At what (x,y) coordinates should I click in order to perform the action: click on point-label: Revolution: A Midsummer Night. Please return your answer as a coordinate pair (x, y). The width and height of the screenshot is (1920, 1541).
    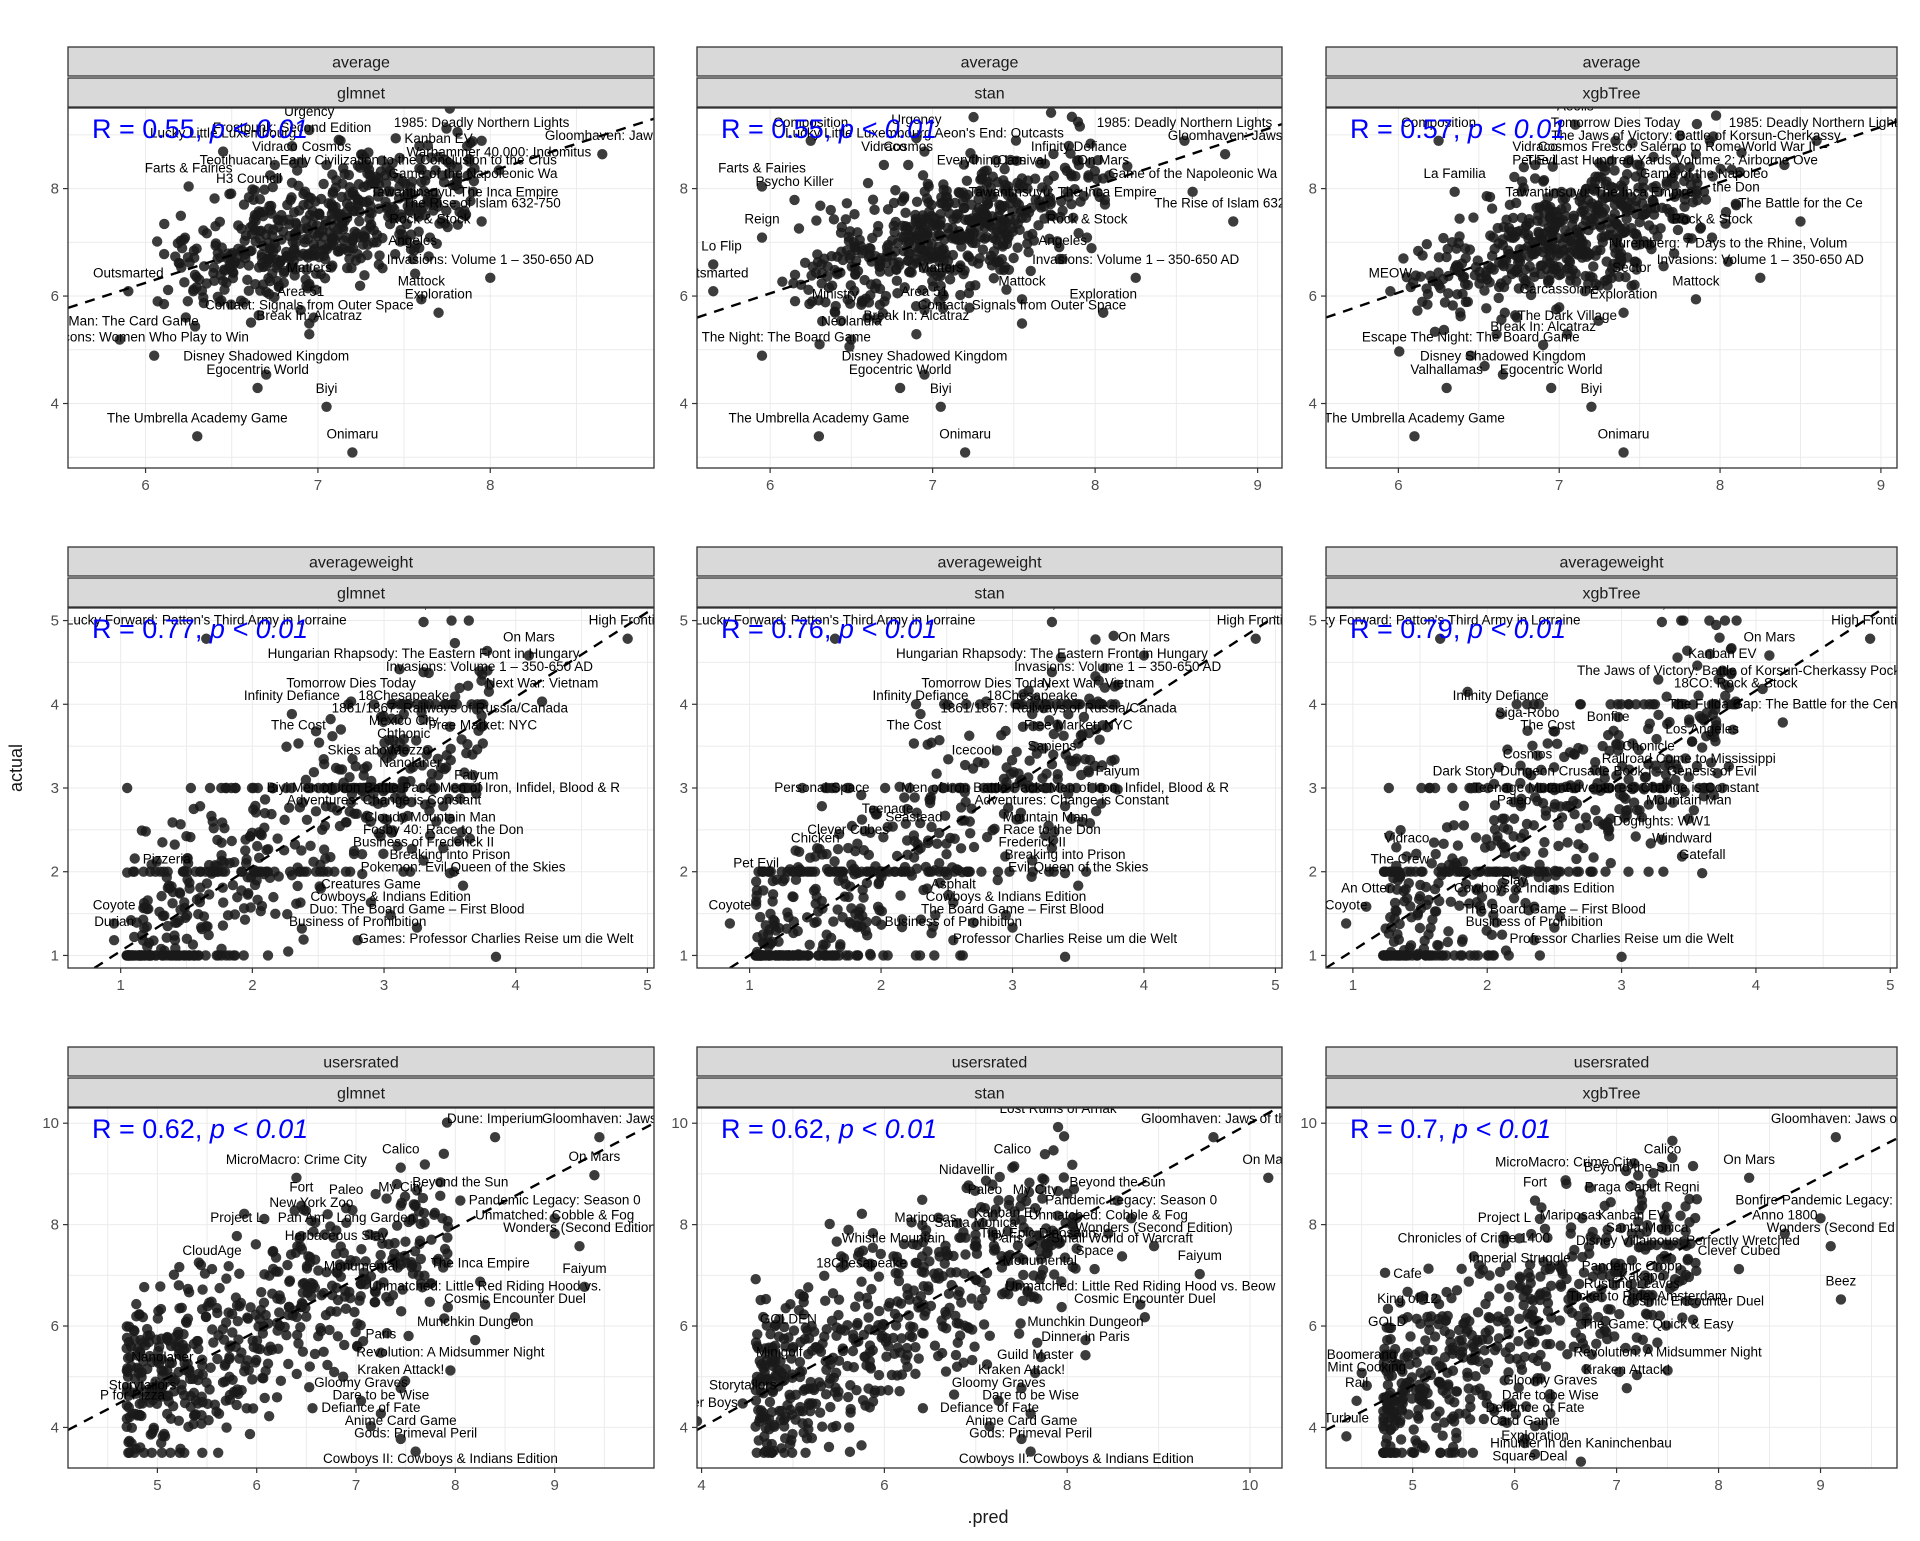
    Looking at the image, I should click on (450, 1351).